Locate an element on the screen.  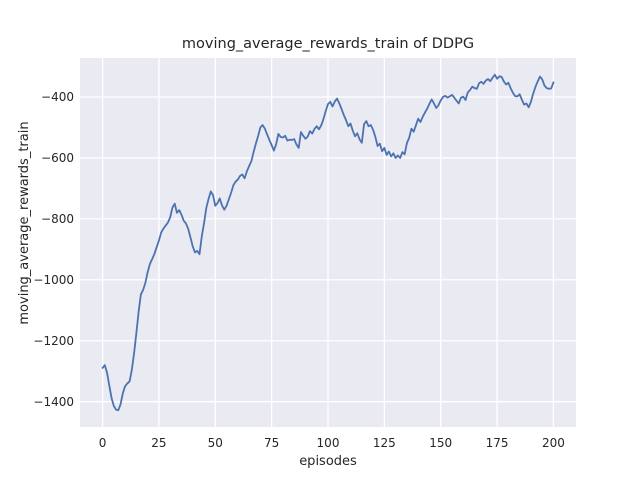
x-tick-label: 75 is located at coordinates (271, 443).